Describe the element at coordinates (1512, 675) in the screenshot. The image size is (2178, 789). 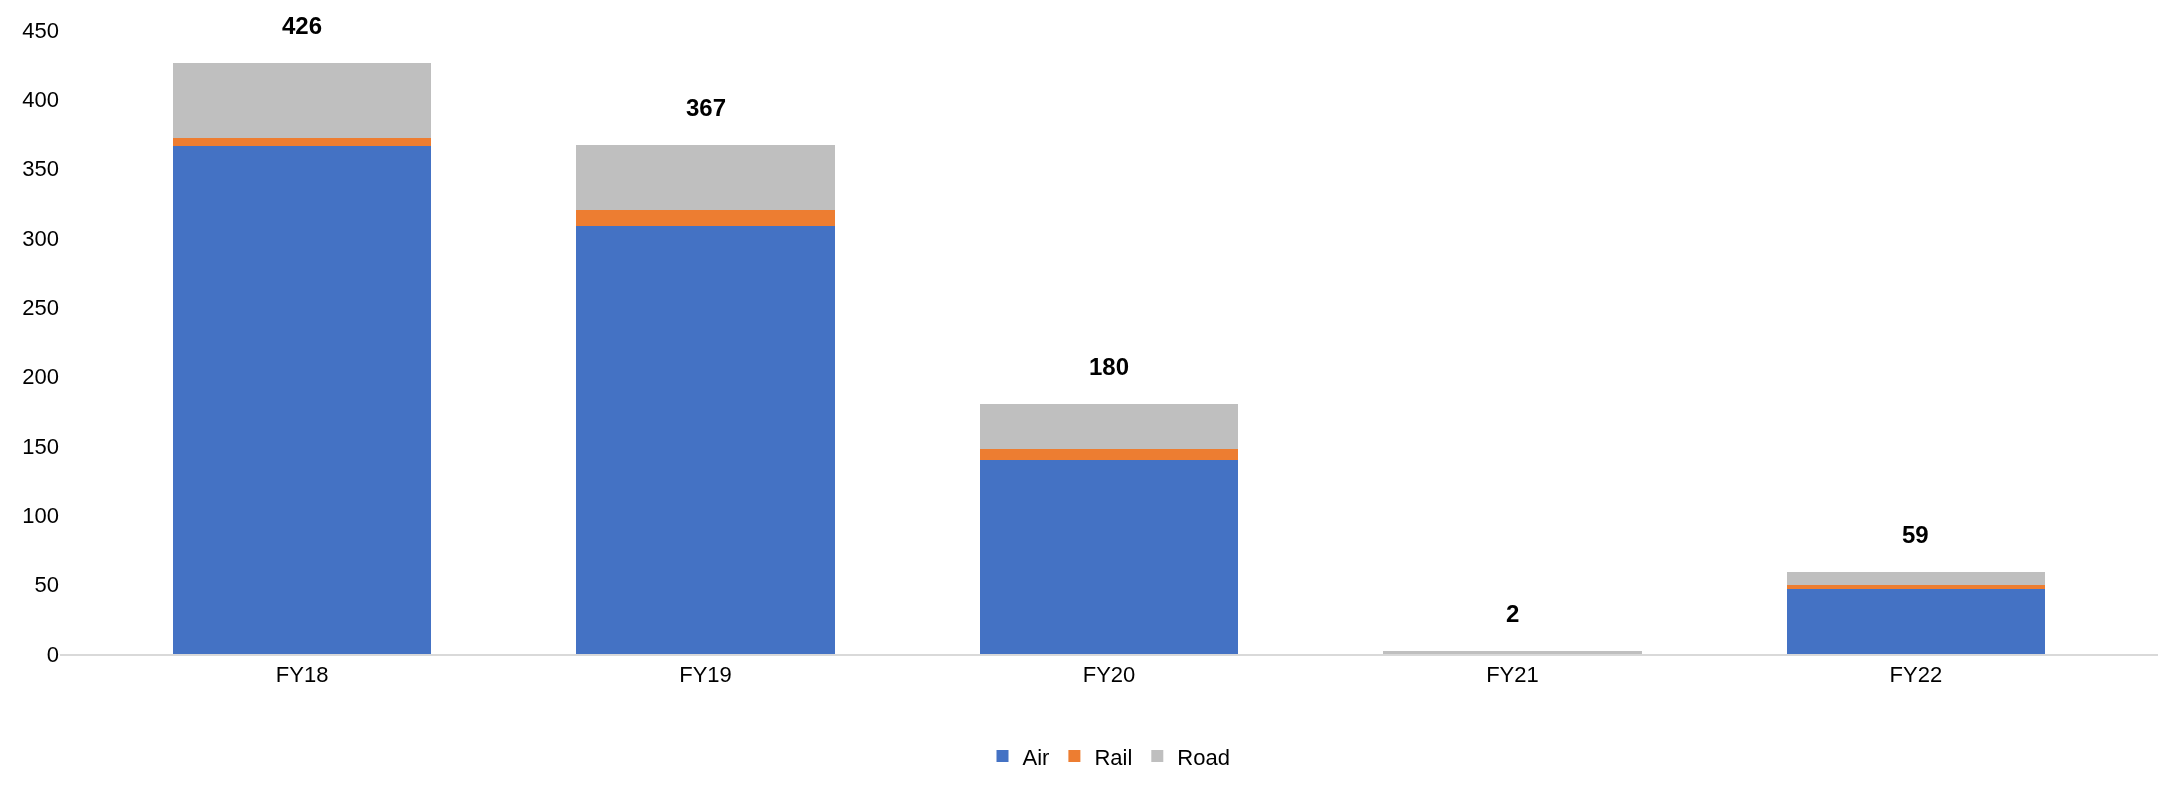
I see `x-tick-label: FY21` at that location.